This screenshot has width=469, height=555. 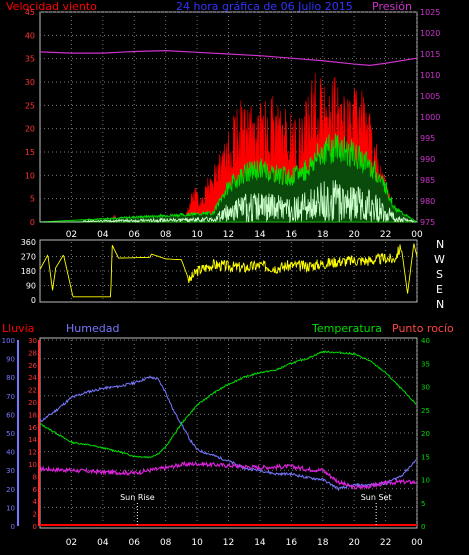 What do you see at coordinates (32, 222) in the screenshot?
I see `wind-y-tick-label: 0` at bounding box center [32, 222].